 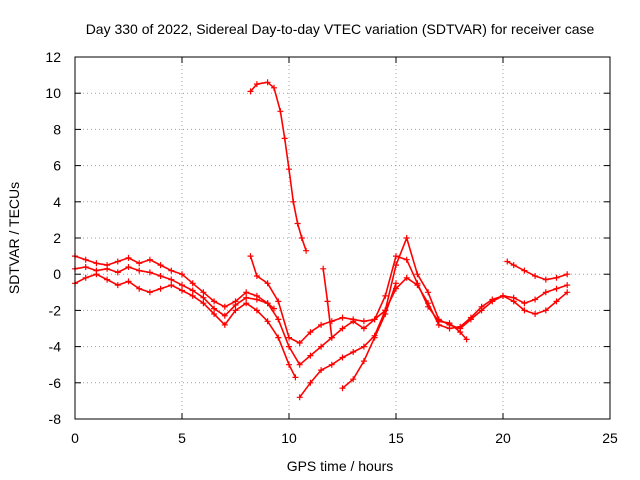 I want to click on y-tick-label: 4, so click(x=57, y=202).